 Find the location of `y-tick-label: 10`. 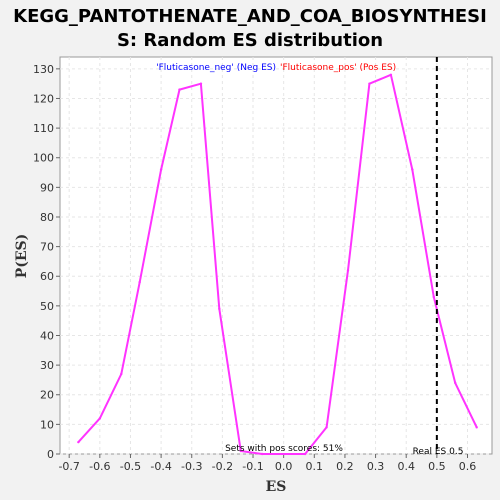

y-tick-label: 10 is located at coordinates (47, 424).